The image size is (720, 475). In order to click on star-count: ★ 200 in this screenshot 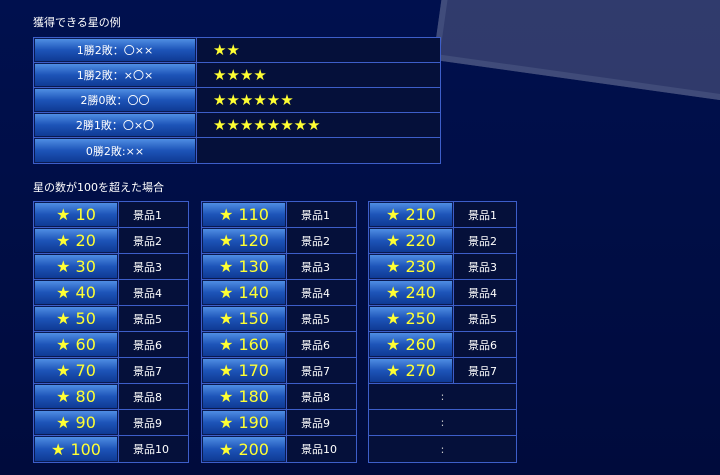, I will do `click(244, 449)`.